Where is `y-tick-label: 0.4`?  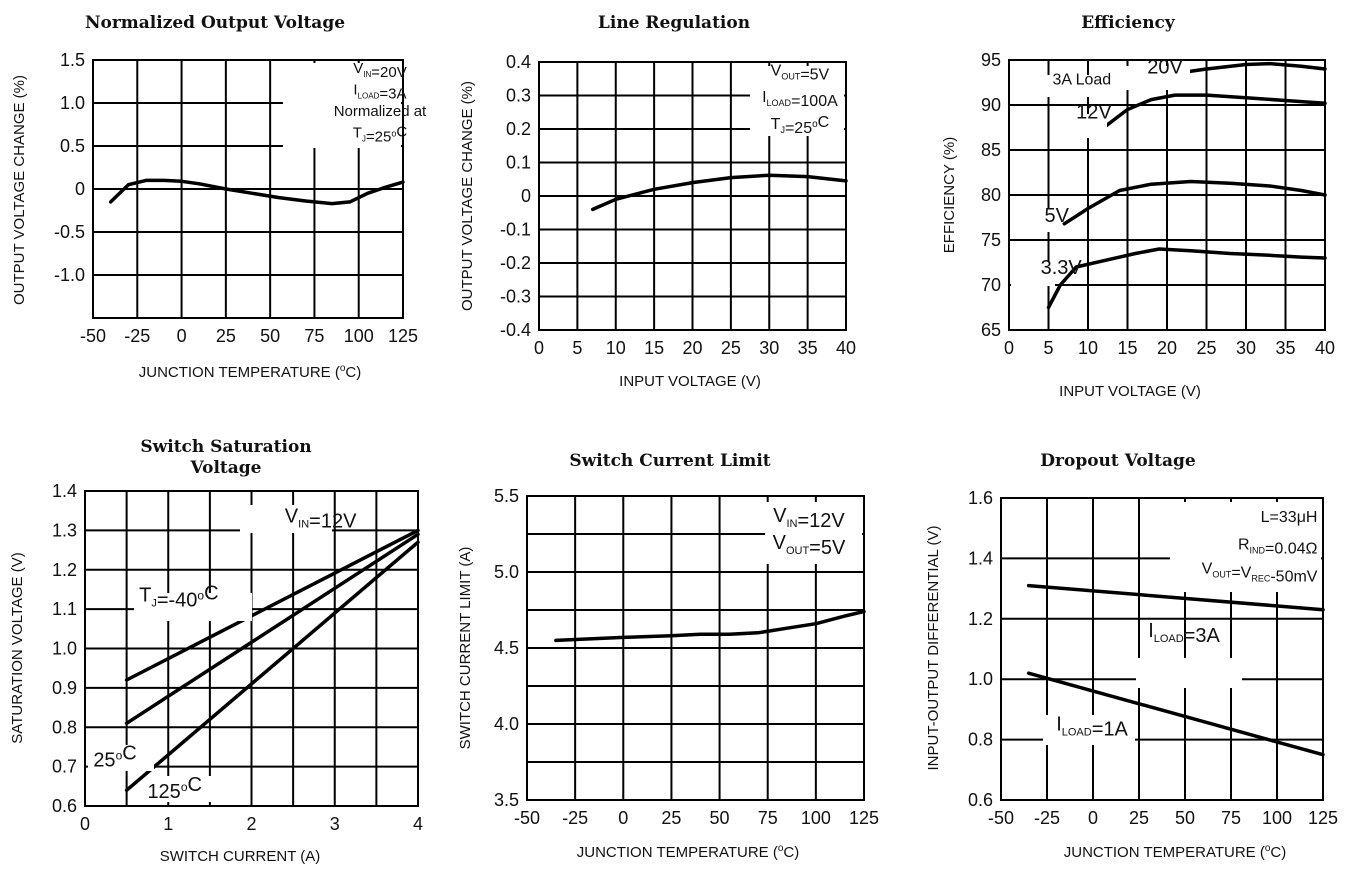
y-tick-label: 0.4 is located at coordinates (518, 62).